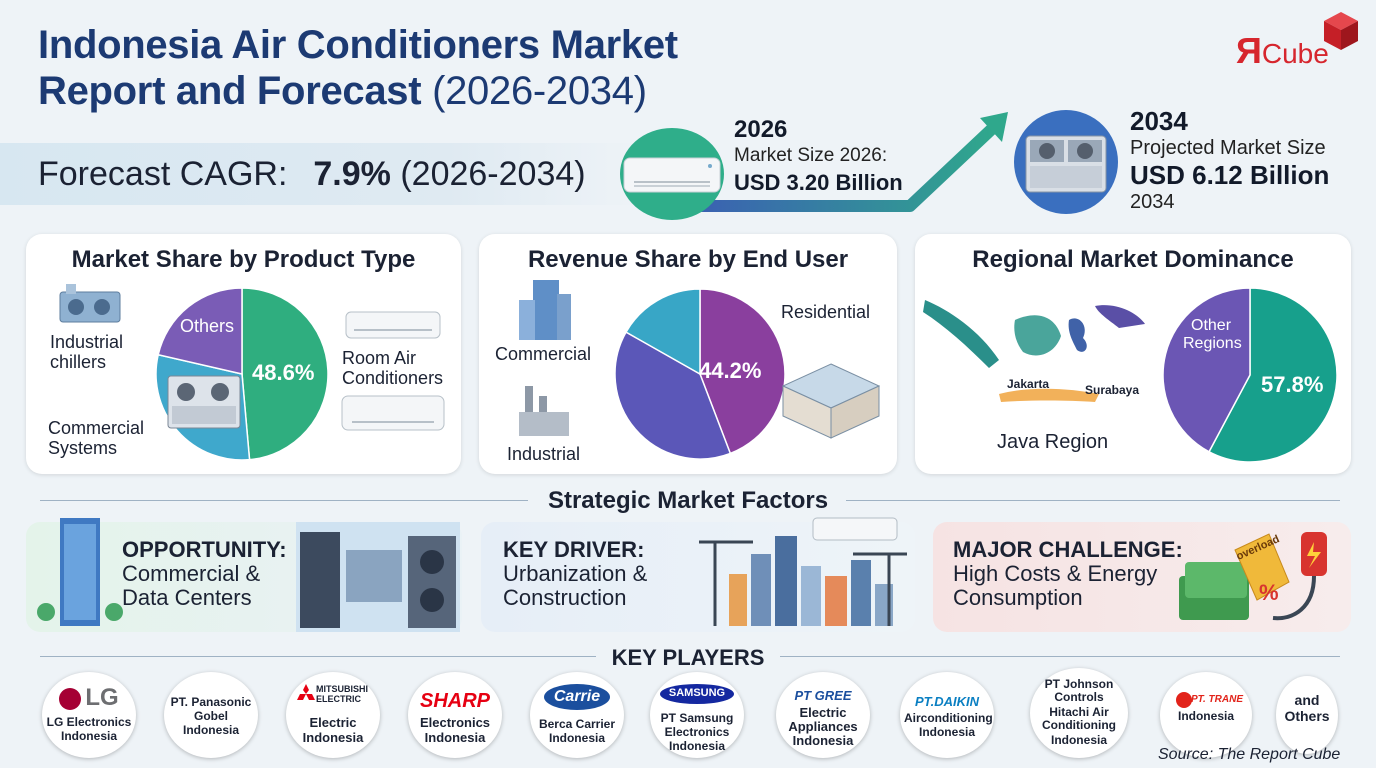 The height and width of the screenshot is (768, 1376). What do you see at coordinates (90, 303) in the screenshot?
I see `industrial-chiller-icon` at bounding box center [90, 303].